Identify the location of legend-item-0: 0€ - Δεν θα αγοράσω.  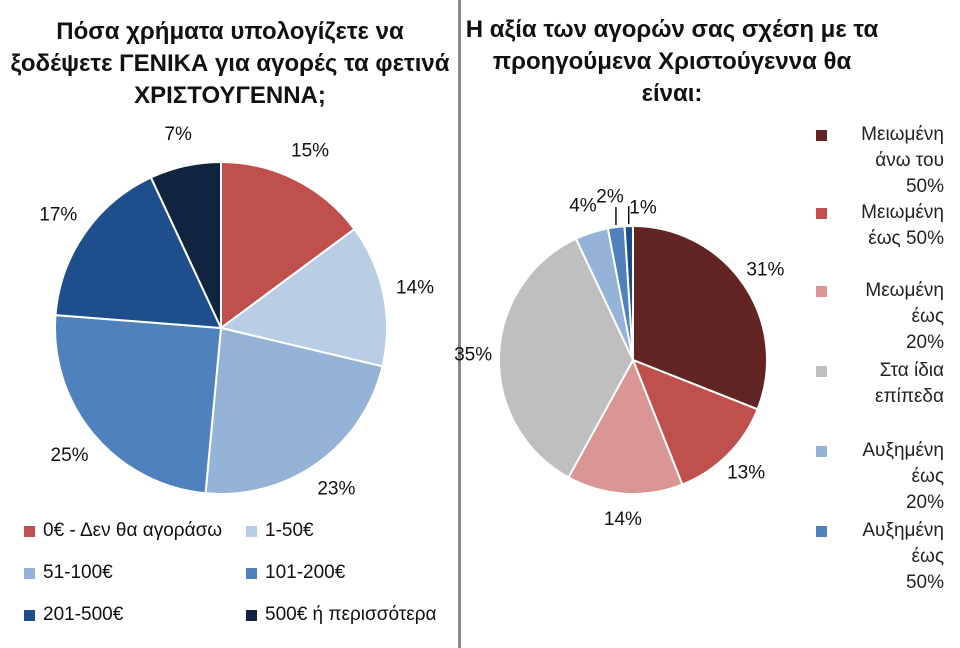
(123, 531).